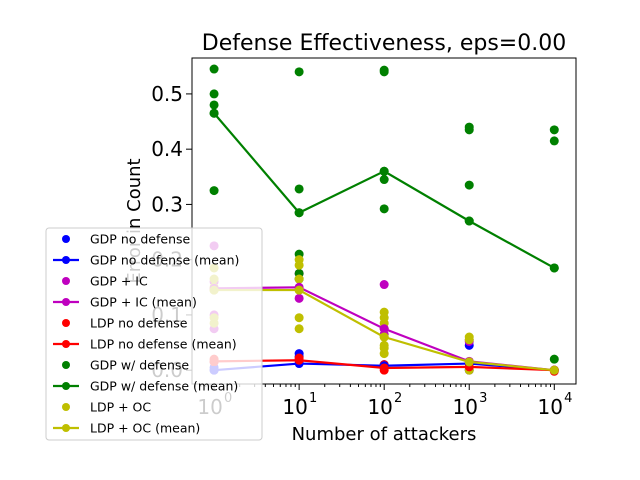 The width and height of the screenshot is (640, 480). What do you see at coordinates (140, 239) in the screenshot?
I see `legend-label: GDP no defense` at bounding box center [140, 239].